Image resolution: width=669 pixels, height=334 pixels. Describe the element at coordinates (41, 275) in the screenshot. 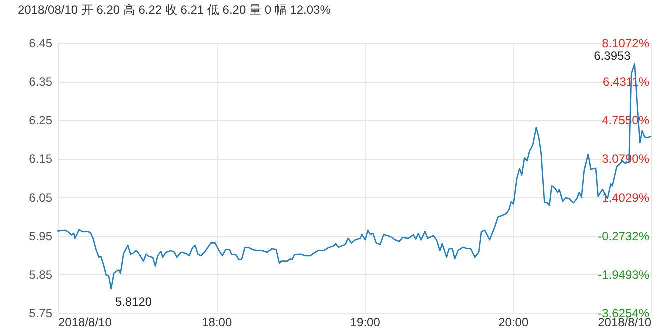

I see `y-tick-label: 5.85` at that location.